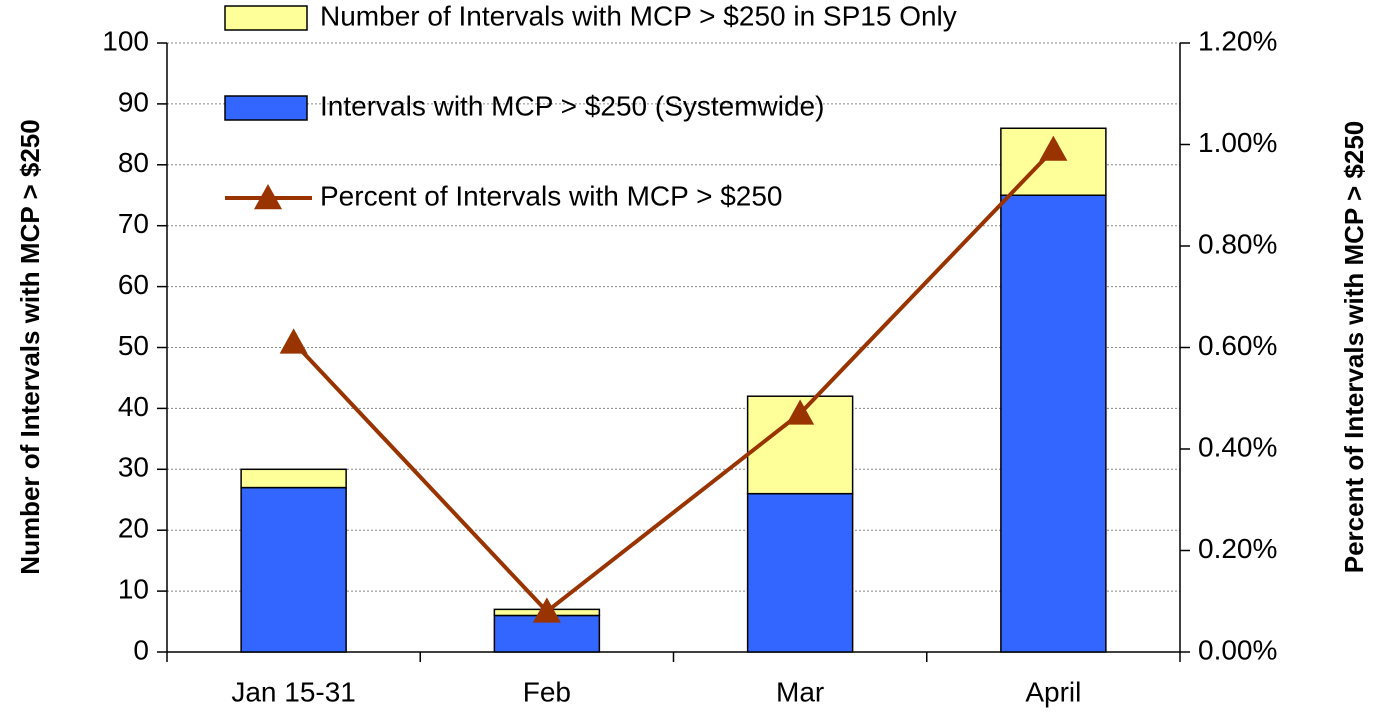 Image resolution: width=1376 pixels, height=726 pixels. Describe the element at coordinates (133, 345) in the screenshot. I see `y-tick-label: 50` at that location.